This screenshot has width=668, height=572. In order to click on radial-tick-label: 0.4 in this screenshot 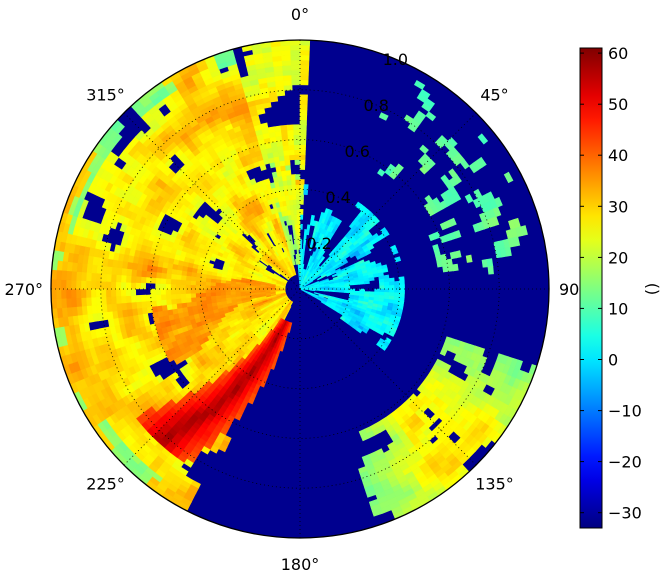, I will do `click(337, 197)`.